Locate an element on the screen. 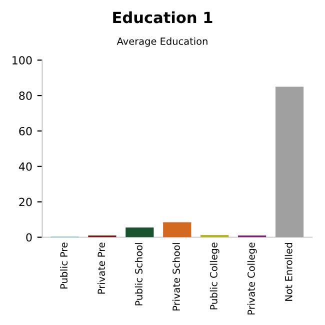 This screenshot has width=325, height=325. x-tick-label: Not Enrolled is located at coordinates (288, 271).